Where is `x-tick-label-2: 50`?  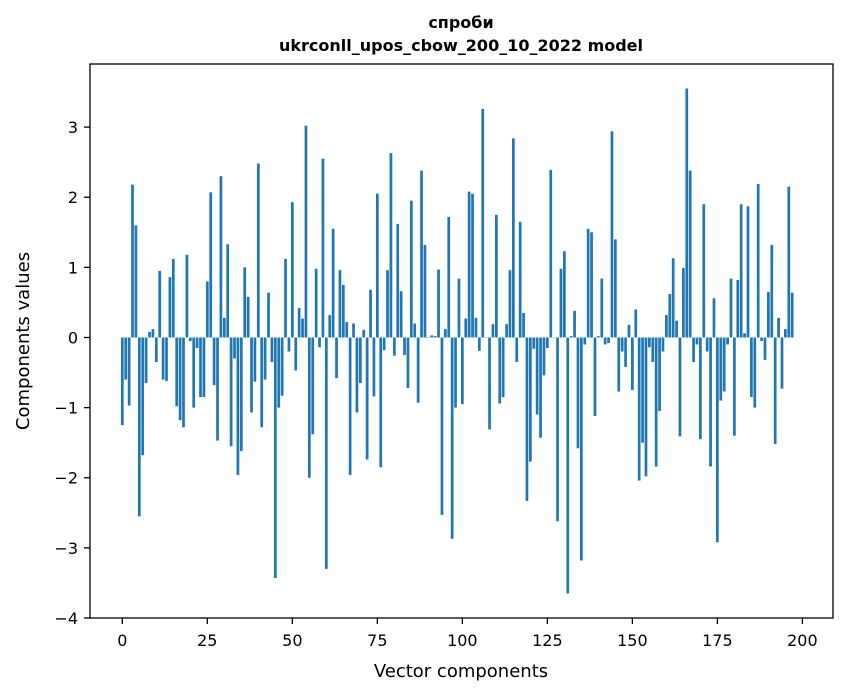 x-tick-label-2: 50 is located at coordinates (292, 640).